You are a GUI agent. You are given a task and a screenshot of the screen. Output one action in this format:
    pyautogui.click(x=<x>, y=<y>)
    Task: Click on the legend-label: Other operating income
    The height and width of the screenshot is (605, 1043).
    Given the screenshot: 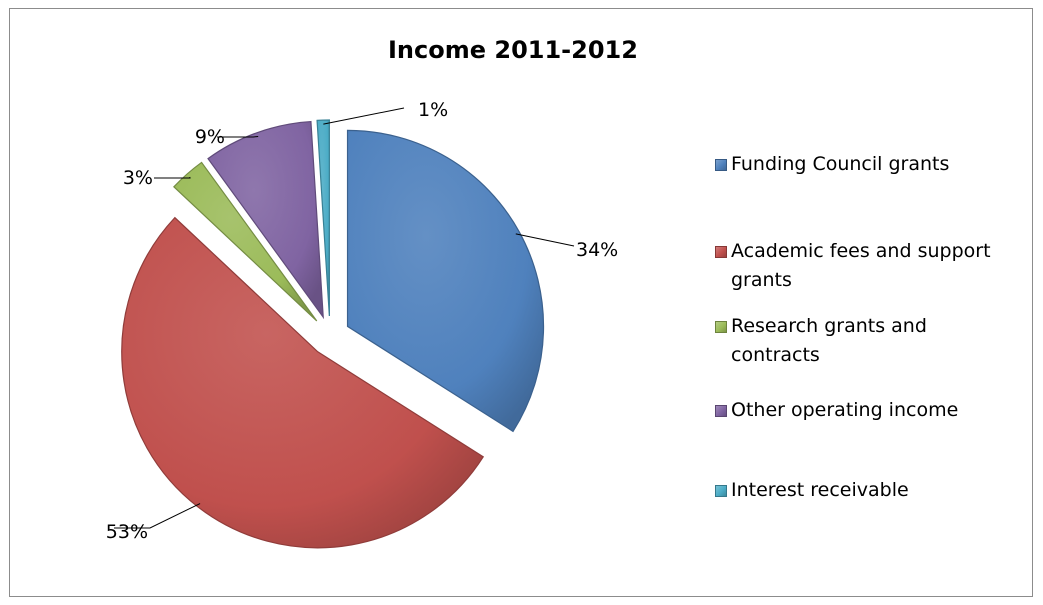 What is the action you would take?
    pyautogui.click(x=845, y=410)
    